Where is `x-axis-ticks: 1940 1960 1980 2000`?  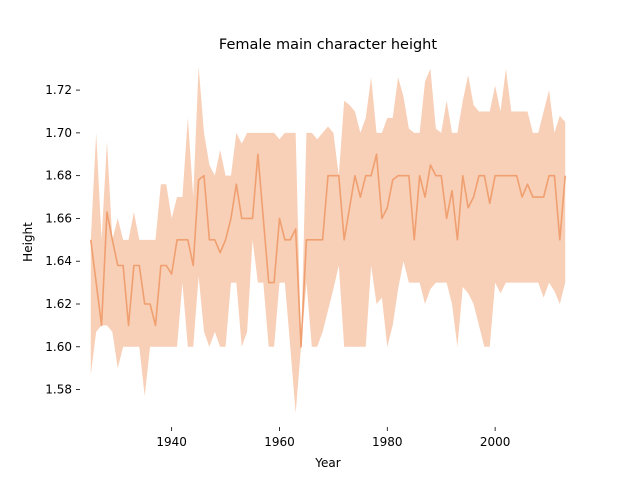
x-axis-ticks: 1940 1960 1980 2000 is located at coordinates (333, 438).